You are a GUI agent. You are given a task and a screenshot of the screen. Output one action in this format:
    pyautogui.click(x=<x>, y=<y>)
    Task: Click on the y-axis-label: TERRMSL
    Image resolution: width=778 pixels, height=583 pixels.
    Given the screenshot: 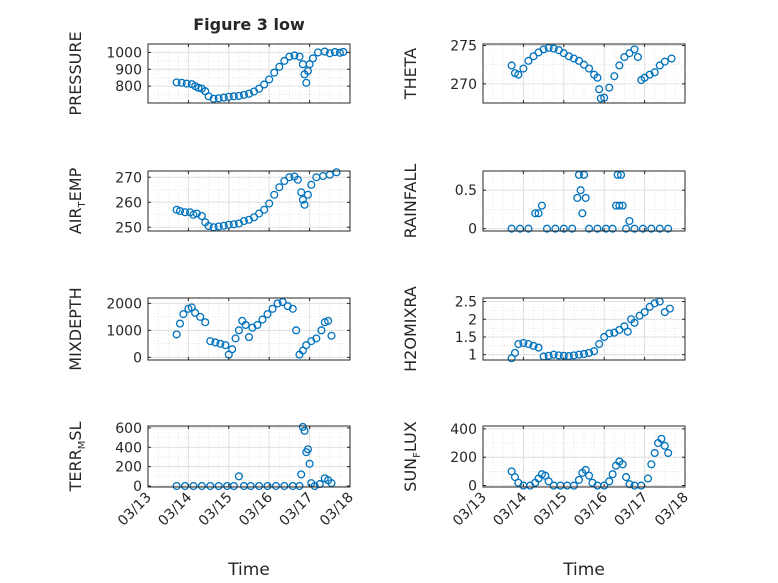 What is the action you would take?
    pyautogui.click(x=77, y=457)
    